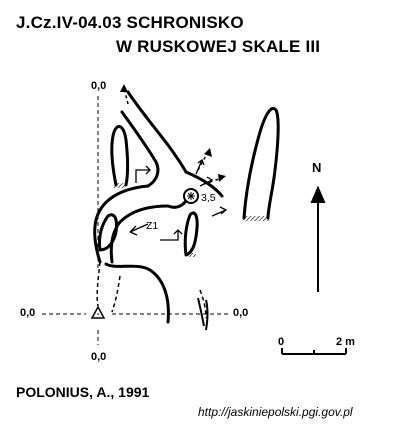 The image size is (401, 426). Describe the element at coordinates (314, 351) in the screenshot. I see `scale-bar` at that location.